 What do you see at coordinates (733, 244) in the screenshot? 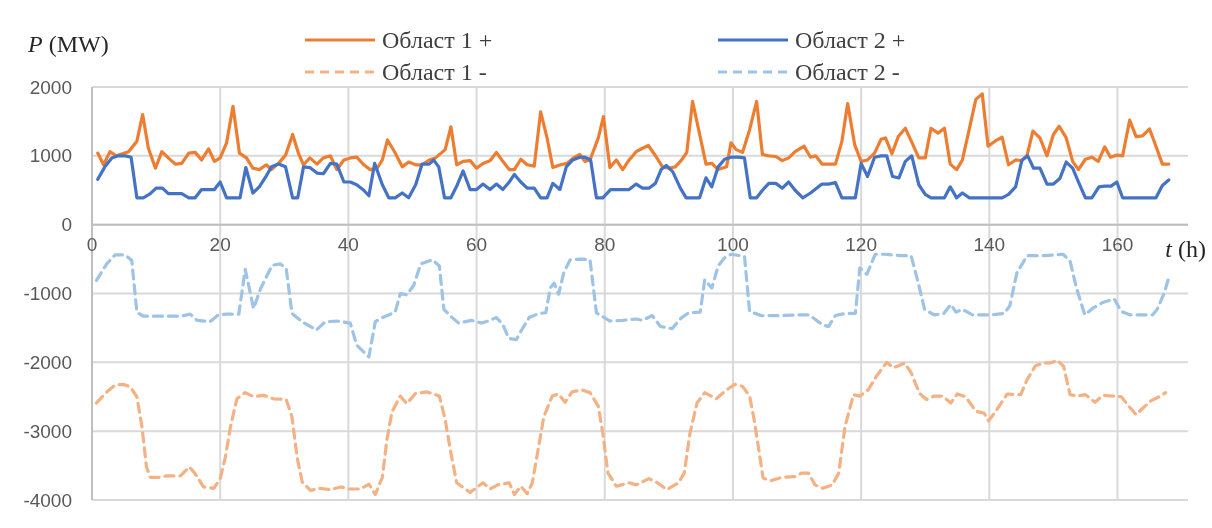
I see `x-tick-label: 100` at bounding box center [733, 244].